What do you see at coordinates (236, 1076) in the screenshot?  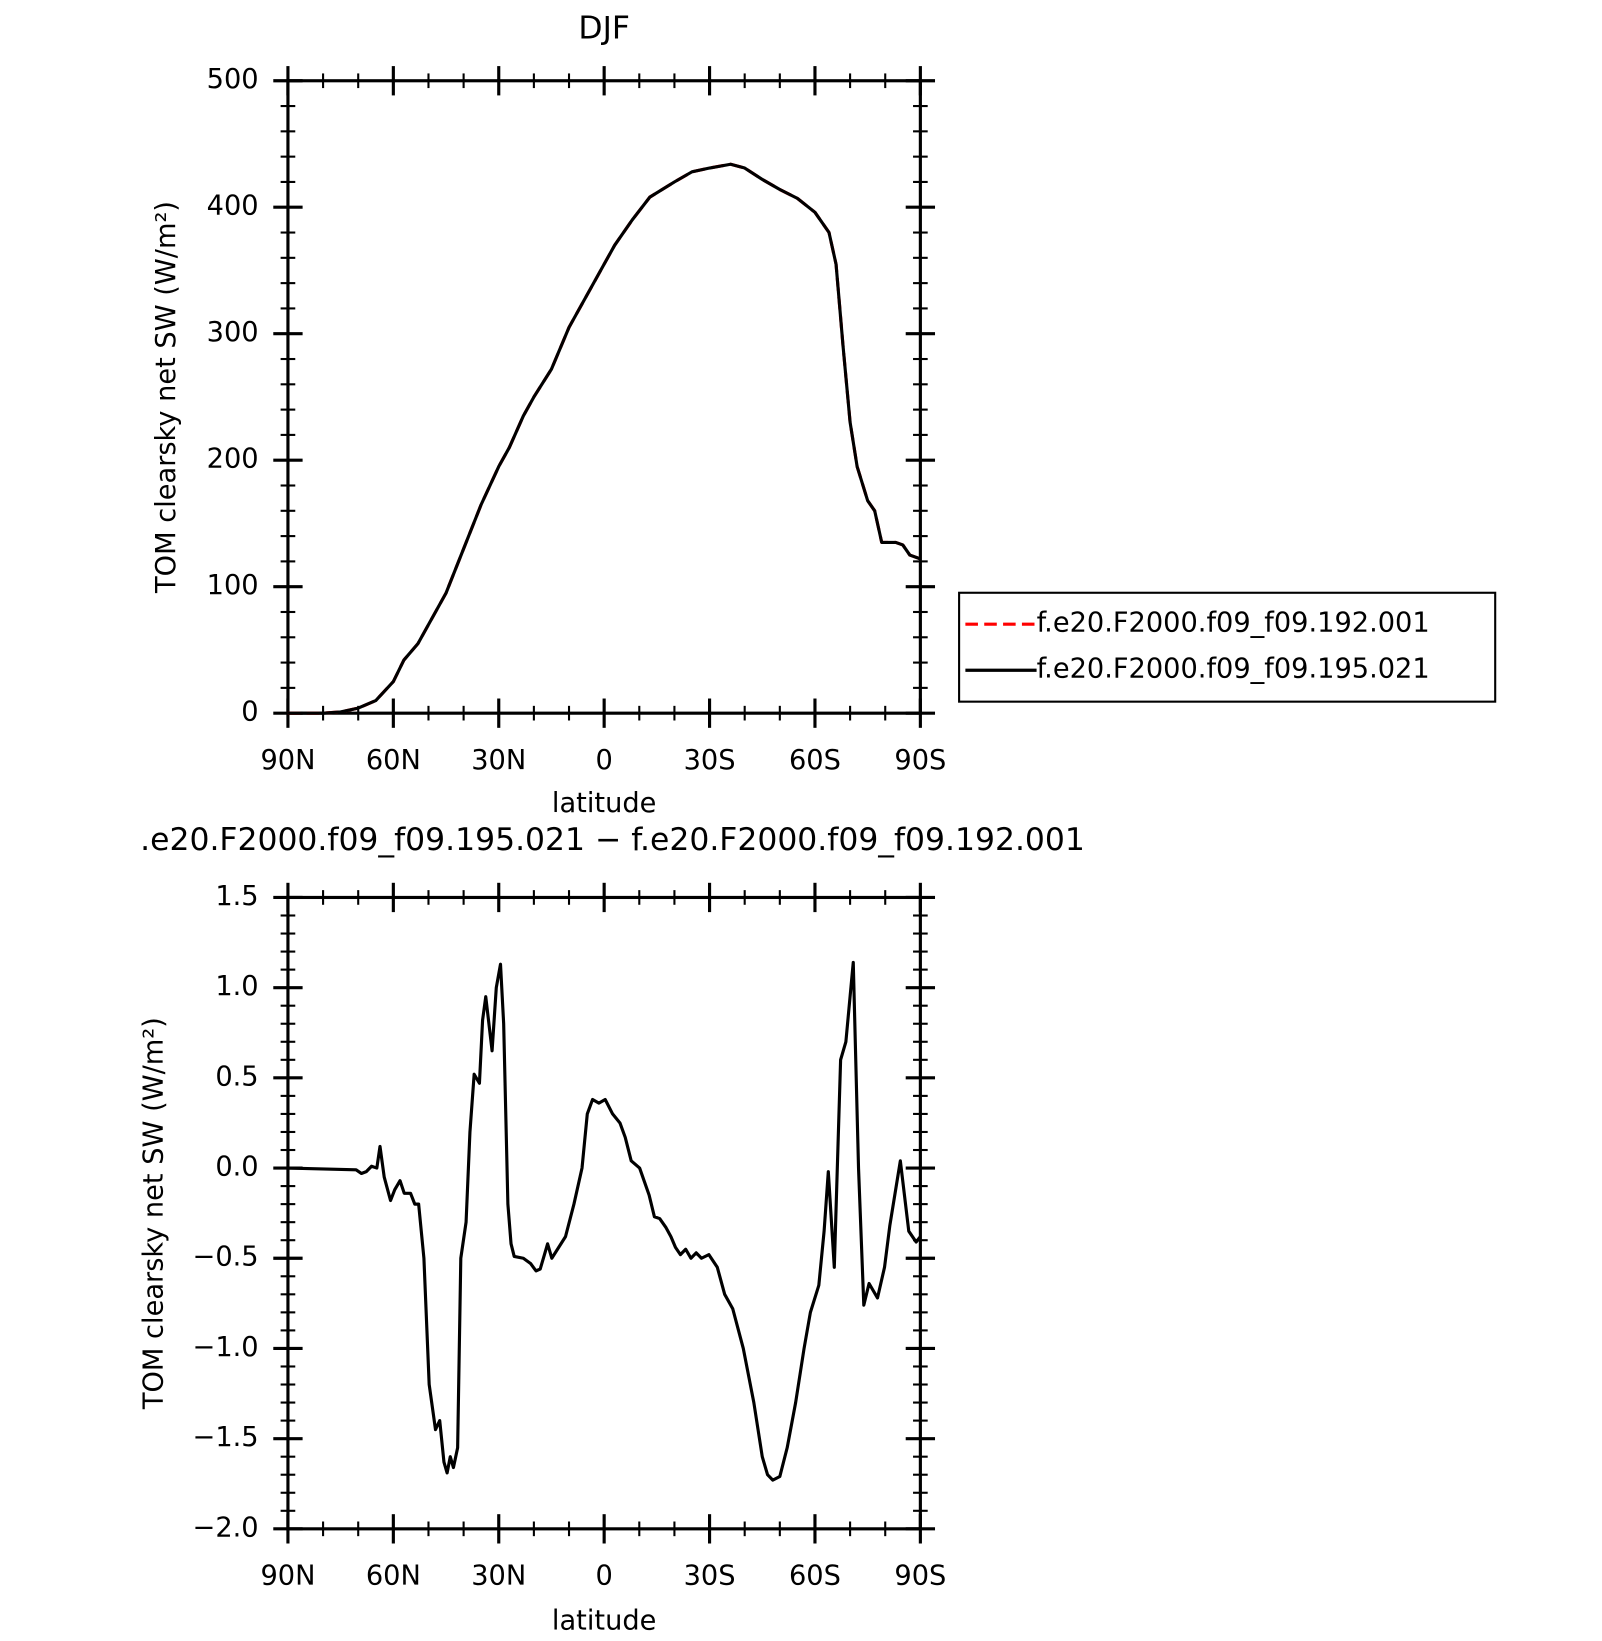 I see `y-tick-label: 0.5` at bounding box center [236, 1076].